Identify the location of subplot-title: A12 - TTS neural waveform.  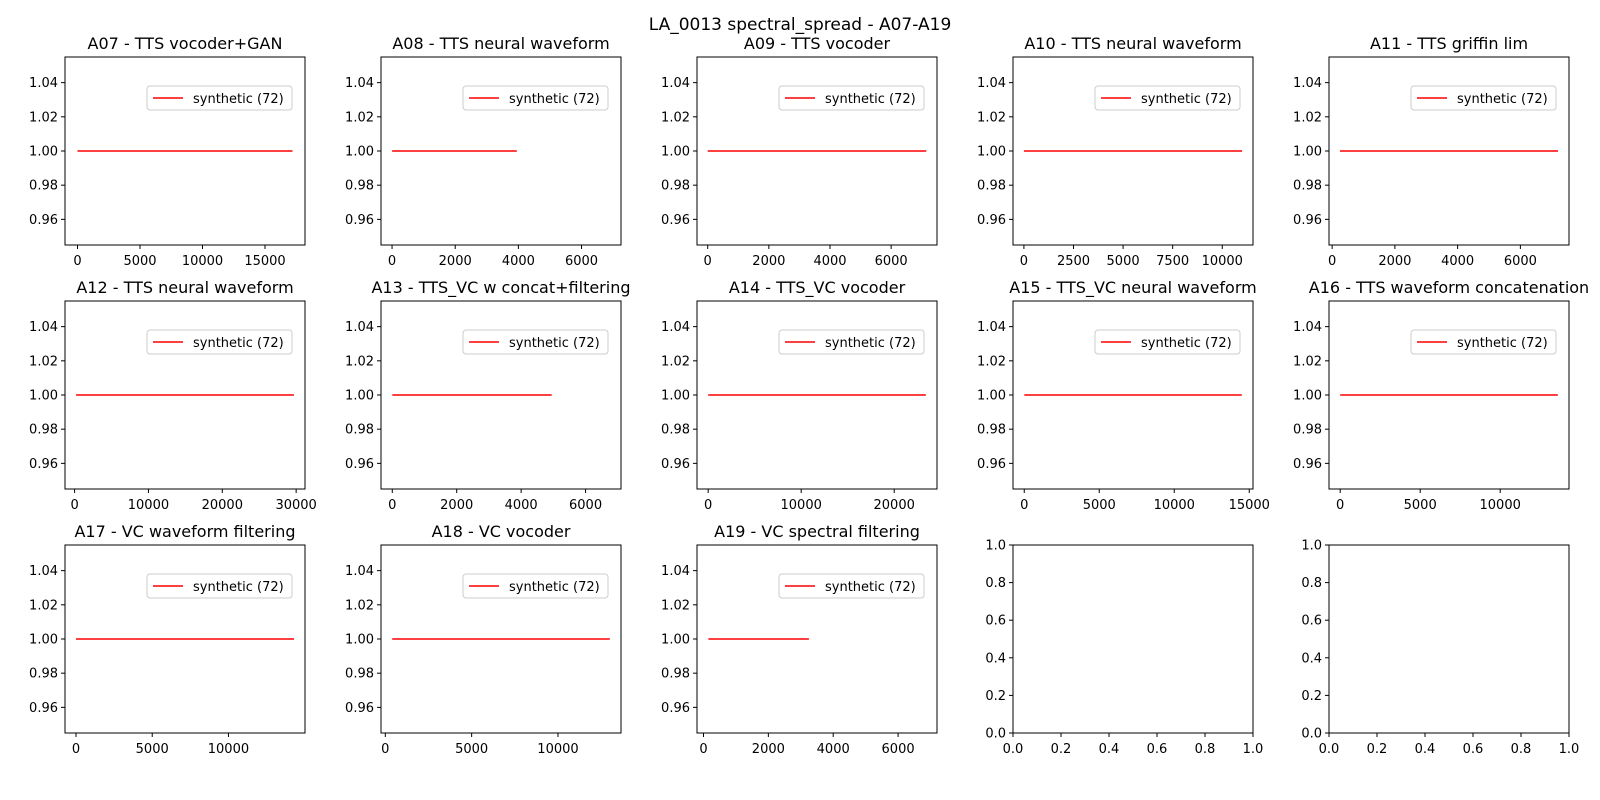
(184, 287).